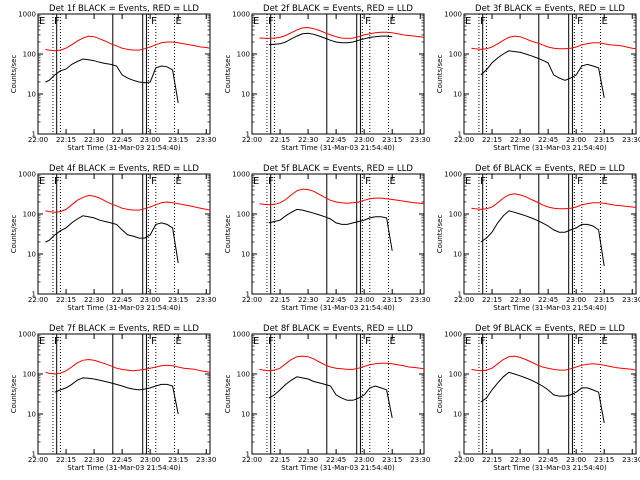 The width and height of the screenshot is (640, 480). What do you see at coordinates (338, 329) in the screenshot?
I see `panel-title: Det 8f BLACK = Events, RED = LLD` at bounding box center [338, 329].